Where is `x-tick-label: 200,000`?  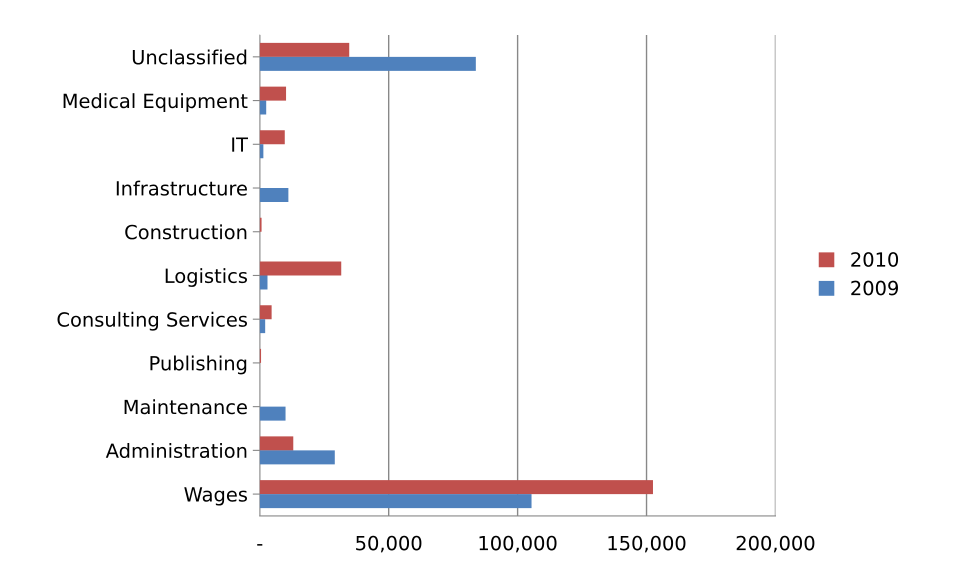
x-tick-label: 200,000 is located at coordinates (775, 544).